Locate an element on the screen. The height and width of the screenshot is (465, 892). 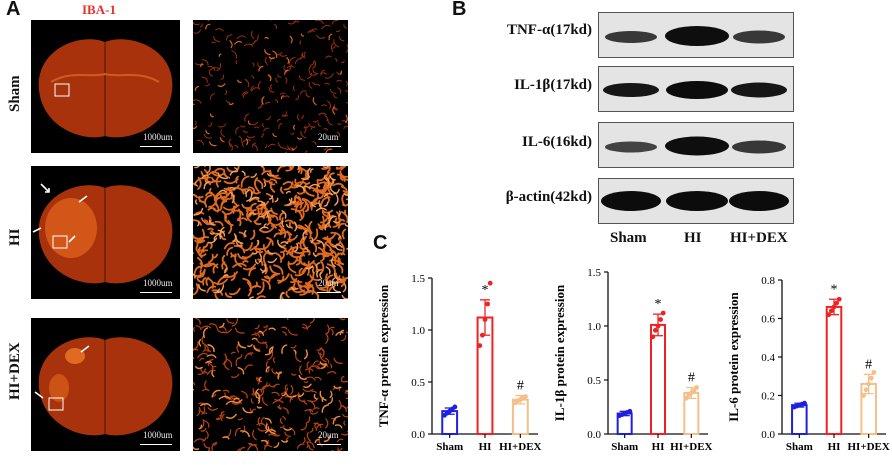
scalebar-hidex-left is located at coordinates (156, 444).